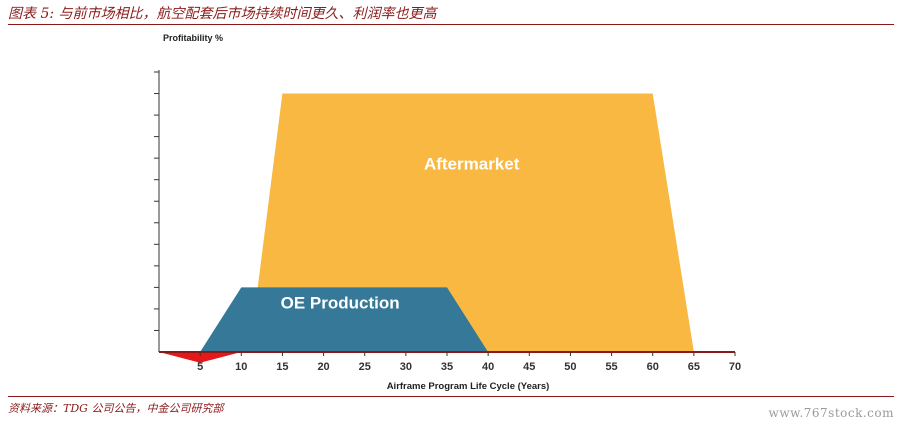  I want to click on x-axis-title: Airframe Program Life Cycle (Years), so click(468, 386).